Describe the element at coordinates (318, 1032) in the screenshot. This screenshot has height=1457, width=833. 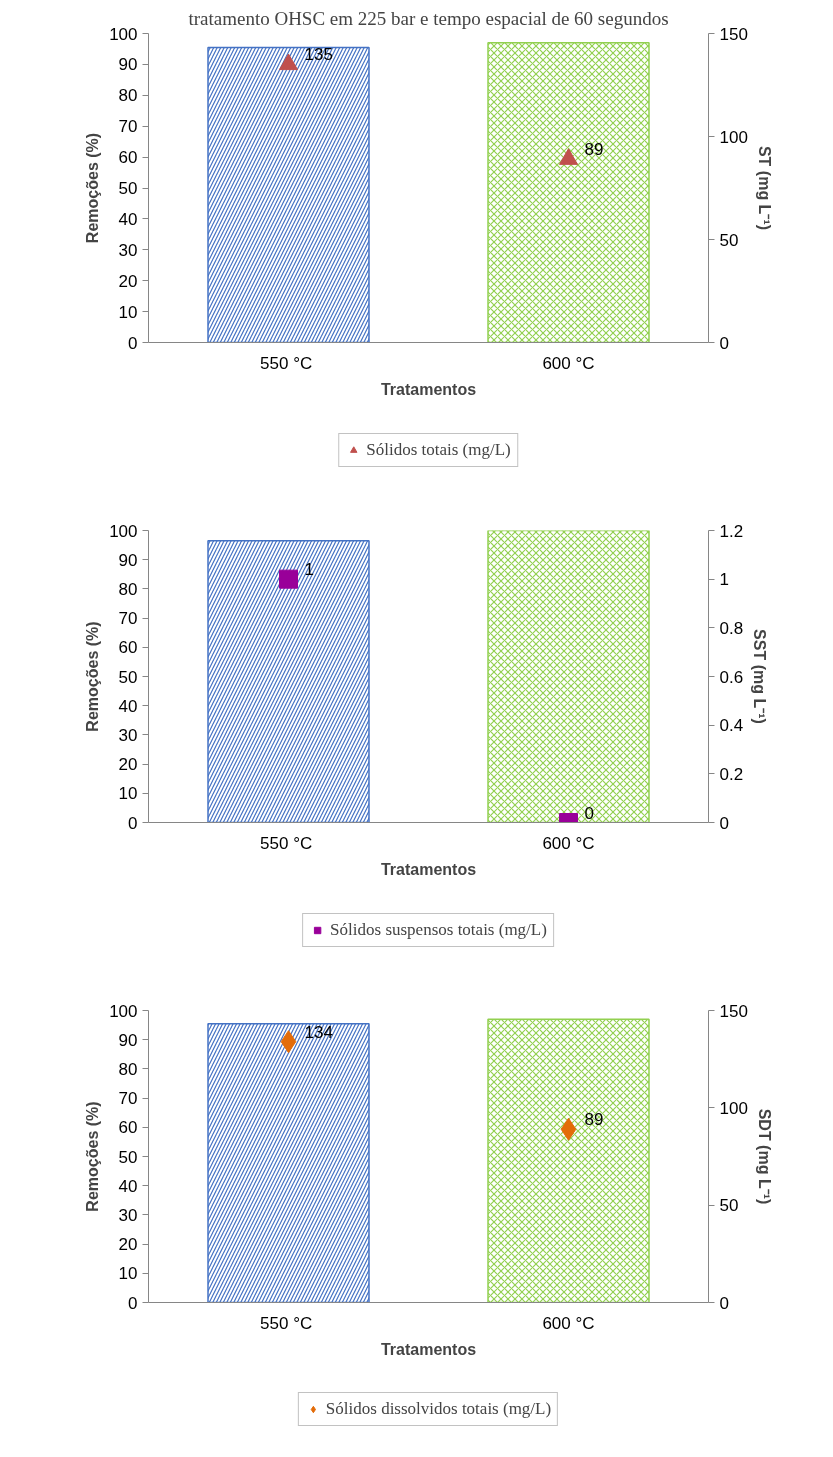
I see `data-label: 134` at that location.